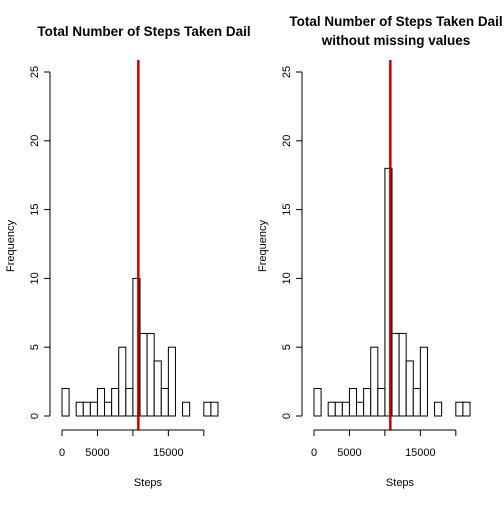 The height and width of the screenshot is (509, 504). I want to click on chart-title-line: without missing values, so click(396, 40).